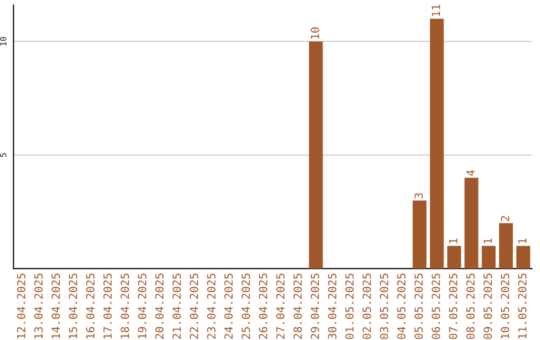 The image size is (540, 340). What do you see at coordinates (522, 306) in the screenshot?
I see `x-tick-label: 11.05.2025` at bounding box center [522, 306].